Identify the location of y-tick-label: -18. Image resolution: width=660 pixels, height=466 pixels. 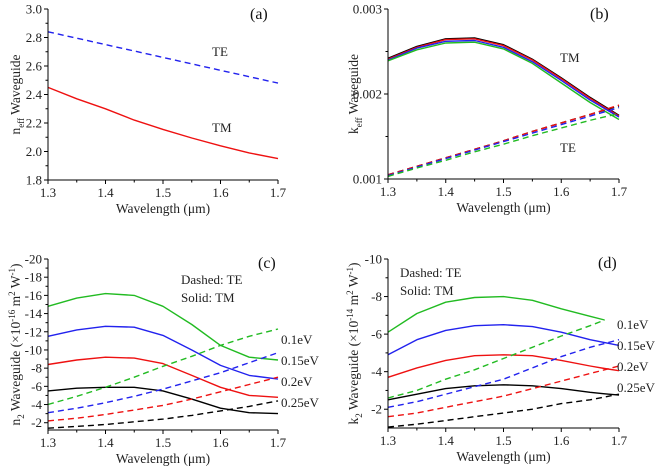
(33, 277).